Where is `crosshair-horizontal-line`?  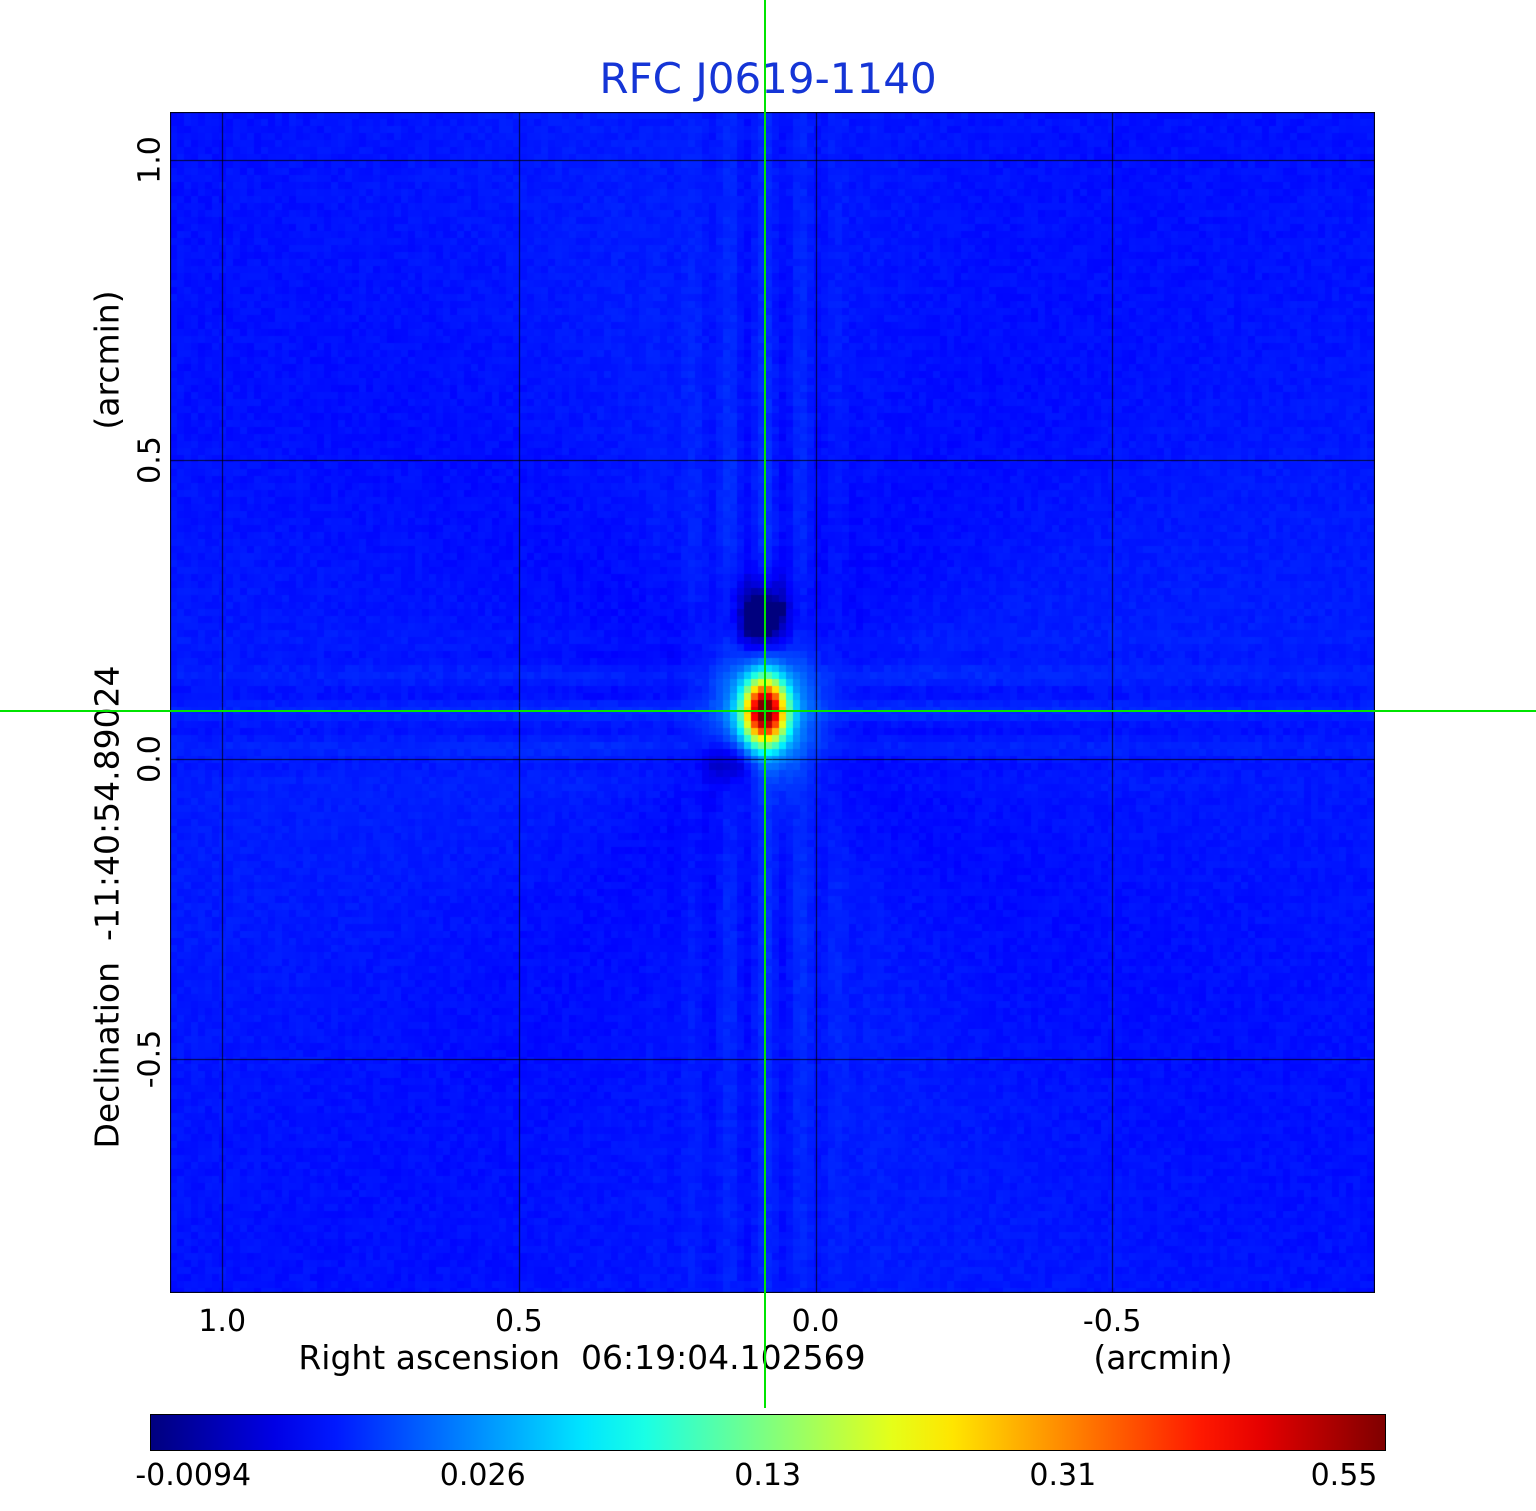
crosshair-horizontal-line is located at coordinates (768, 711).